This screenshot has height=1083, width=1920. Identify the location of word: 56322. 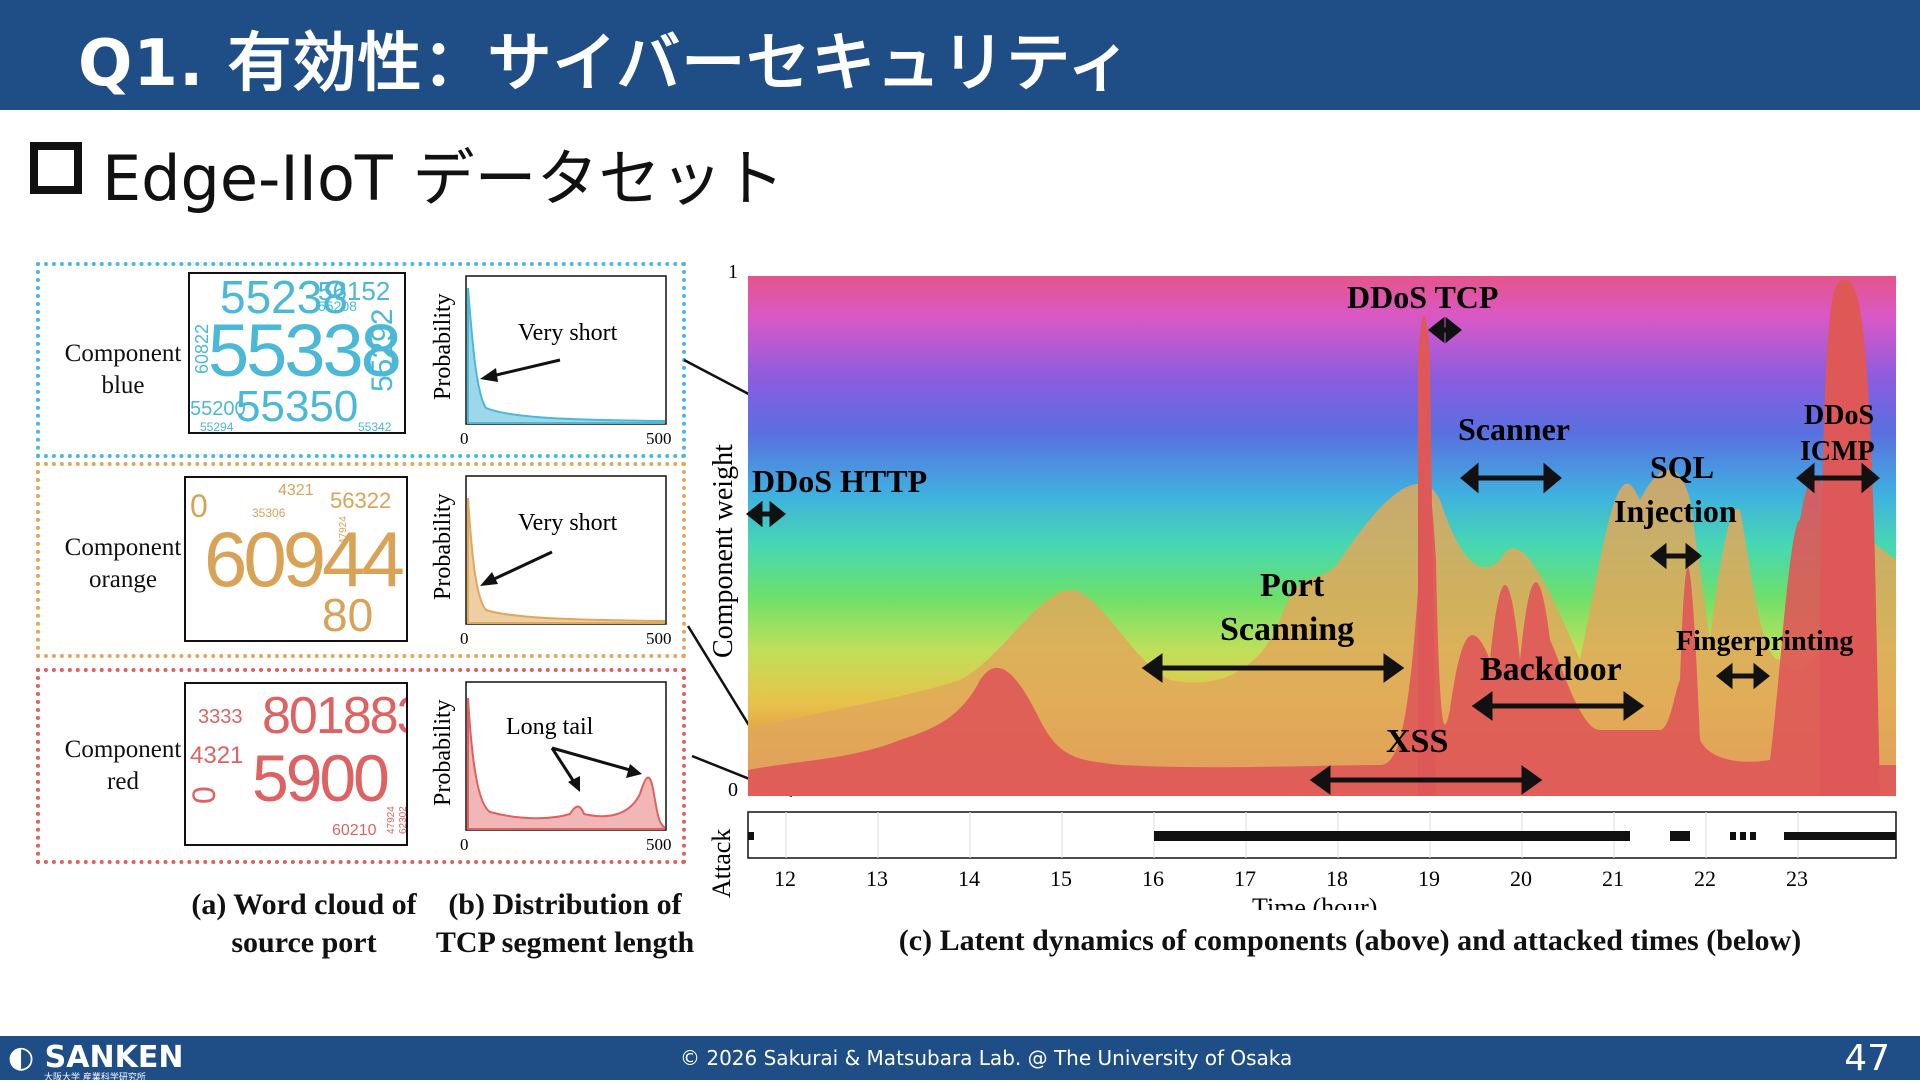
(361, 500).